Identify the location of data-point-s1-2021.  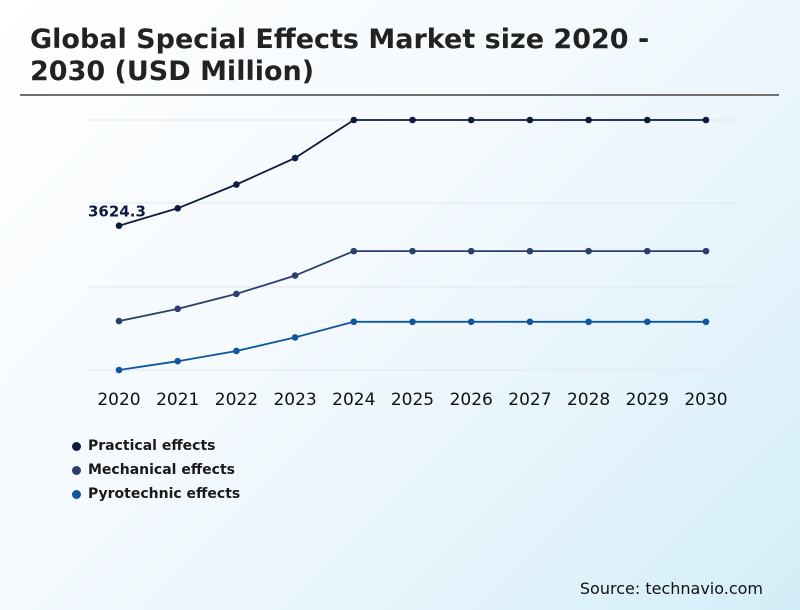
(177, 309).